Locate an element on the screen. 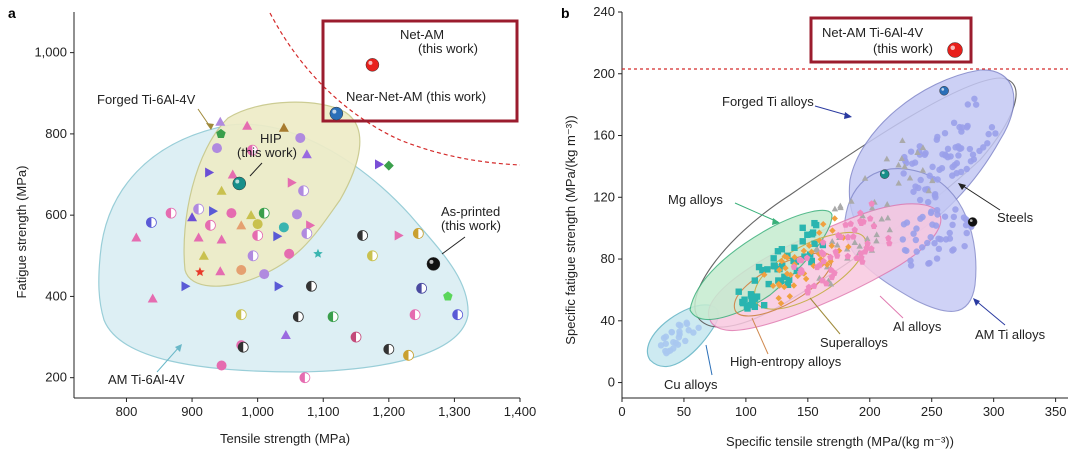 This screenshot has width=1080, height=455. label-as-printed-sub: (this work) is located at coordinates (471, 225).